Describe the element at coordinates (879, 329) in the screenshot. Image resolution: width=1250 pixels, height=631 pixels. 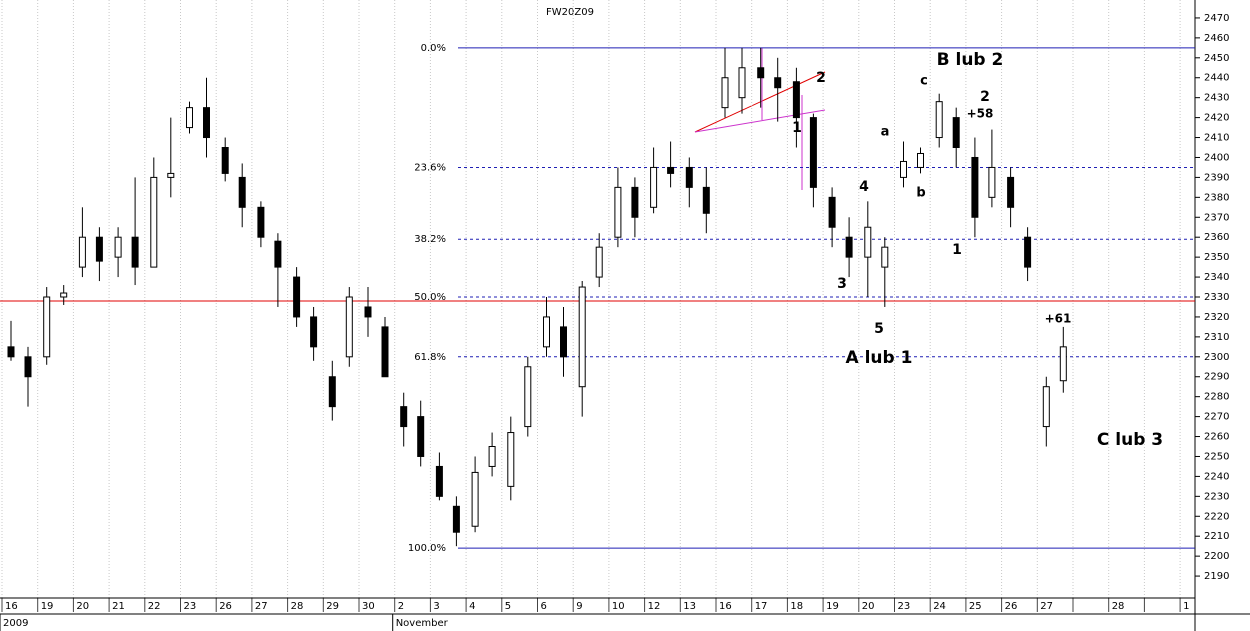
I see `annotation: 5` at that location.